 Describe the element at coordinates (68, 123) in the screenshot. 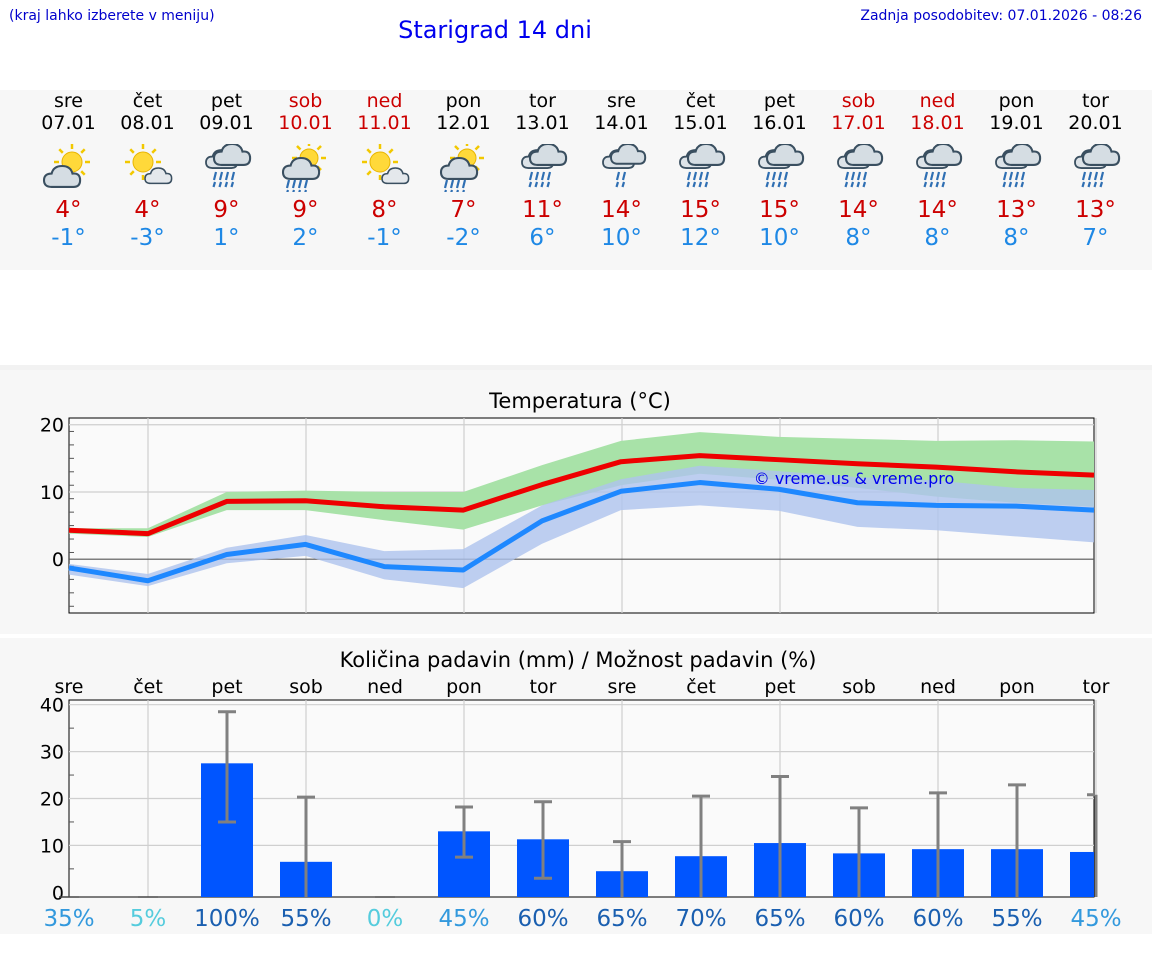

I see `day-date: 07.01` at that location.